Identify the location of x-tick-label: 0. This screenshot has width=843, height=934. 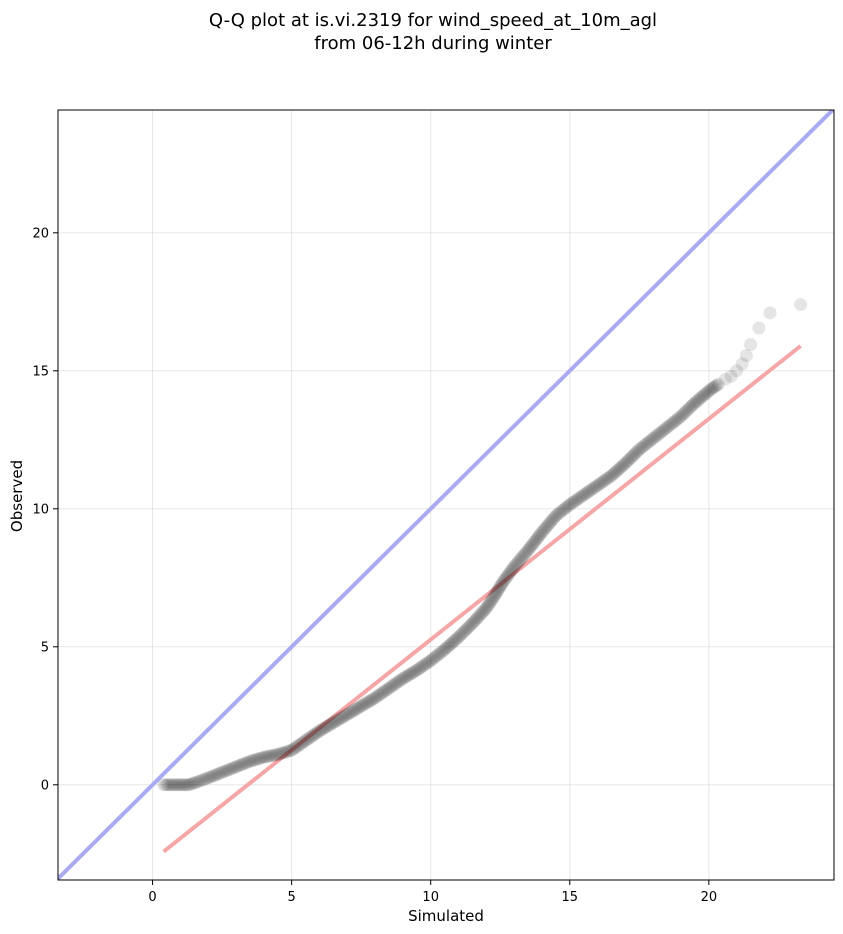
(152, 897).